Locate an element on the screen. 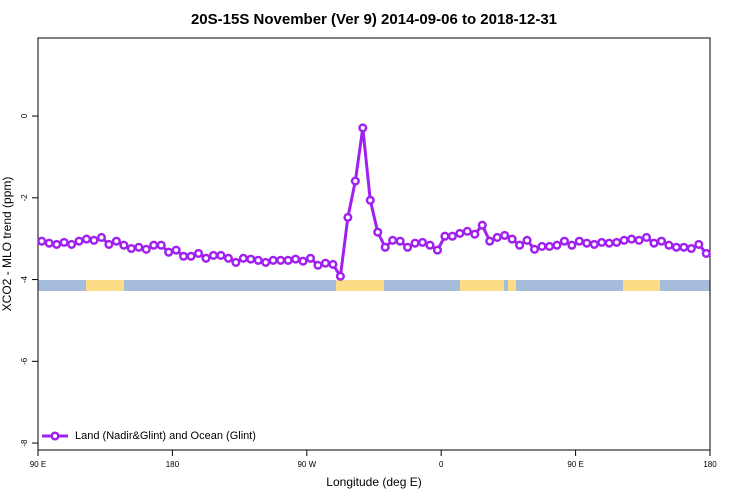 The image size is (750, 500). legend-label: Land (Nadir&Glint) and Ocean (Glint) is located at coordinates (165, 436).